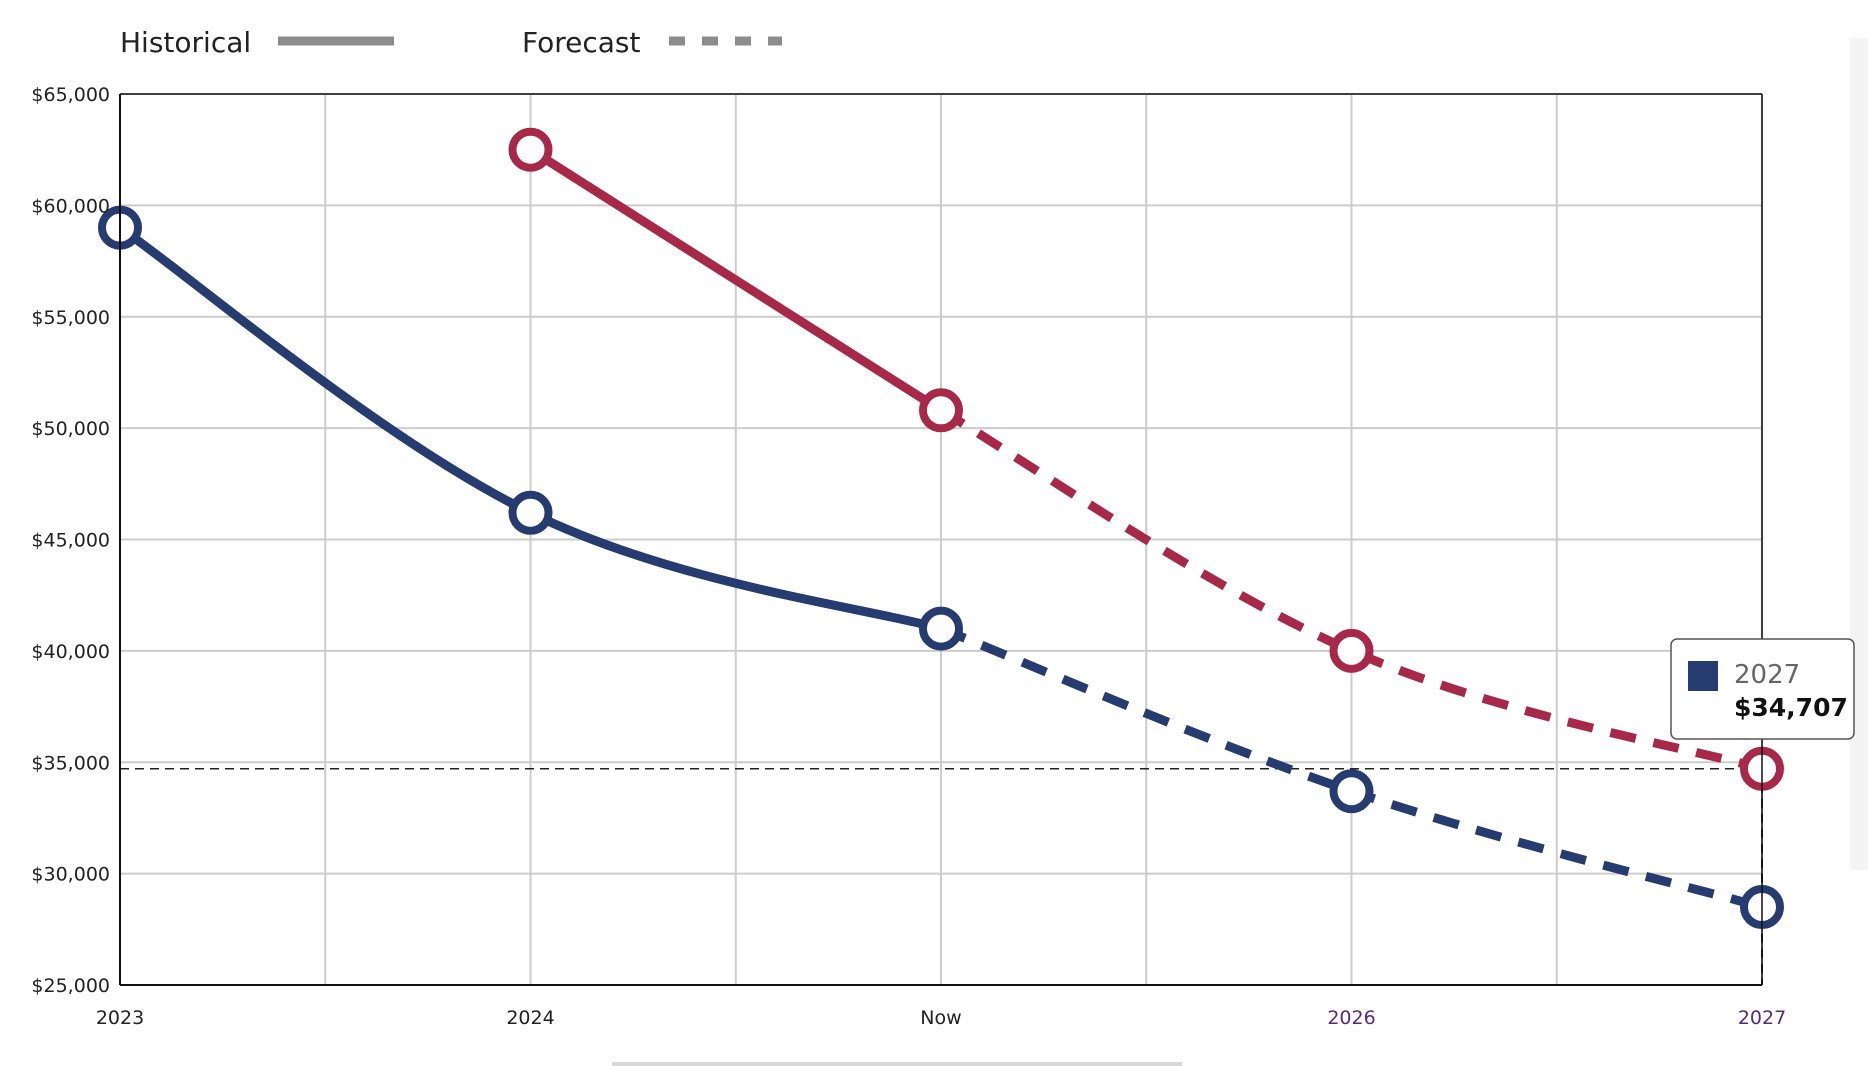 The height and width of the screenshot is (1066, 1868). I want to click on y-tick-label: $60,000, so click(70, 206).